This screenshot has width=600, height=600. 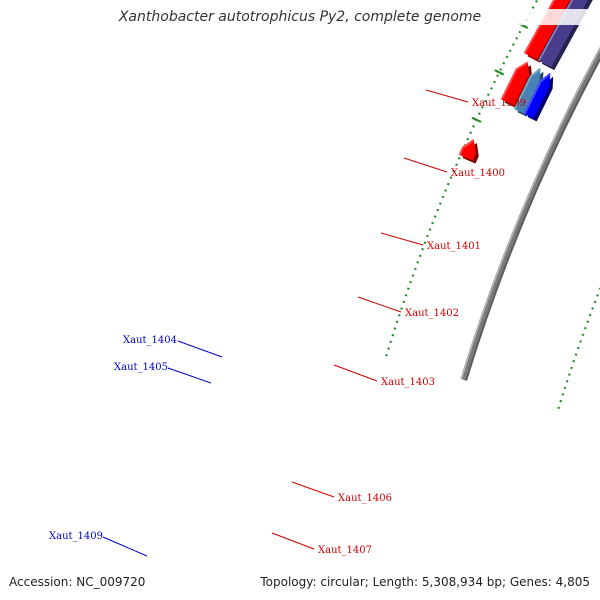 What do you see at coordinates (345, 550) in the screenshot?
I see `gene-label-xaut_1407: Xaut_1407` at bounding box center [345, 550].